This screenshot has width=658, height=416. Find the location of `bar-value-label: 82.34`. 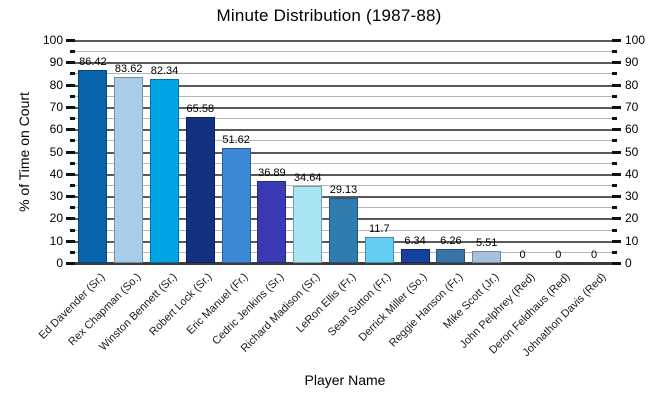

bar-value-label: 82.34 is located at coordinates (164, 71).